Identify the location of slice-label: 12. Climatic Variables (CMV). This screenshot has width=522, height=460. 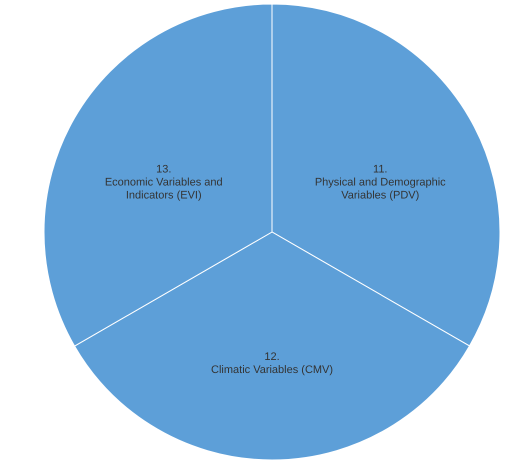
(272, 363).